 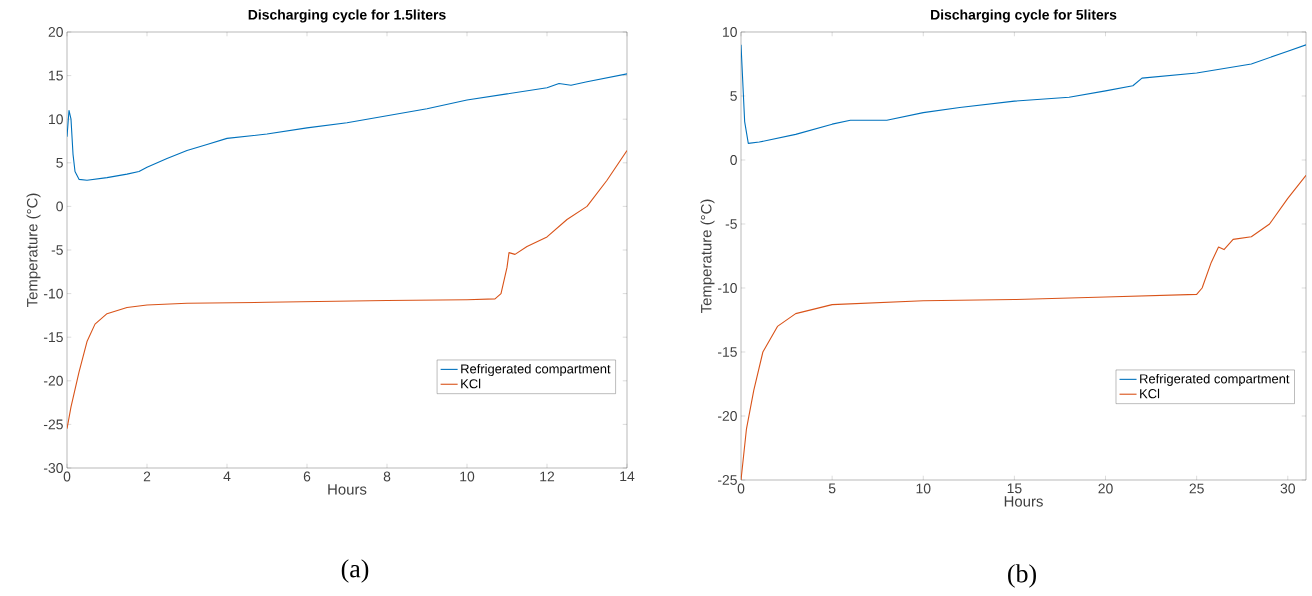 I want to click on x-tick-label: 14, so click(x=627, y=476).